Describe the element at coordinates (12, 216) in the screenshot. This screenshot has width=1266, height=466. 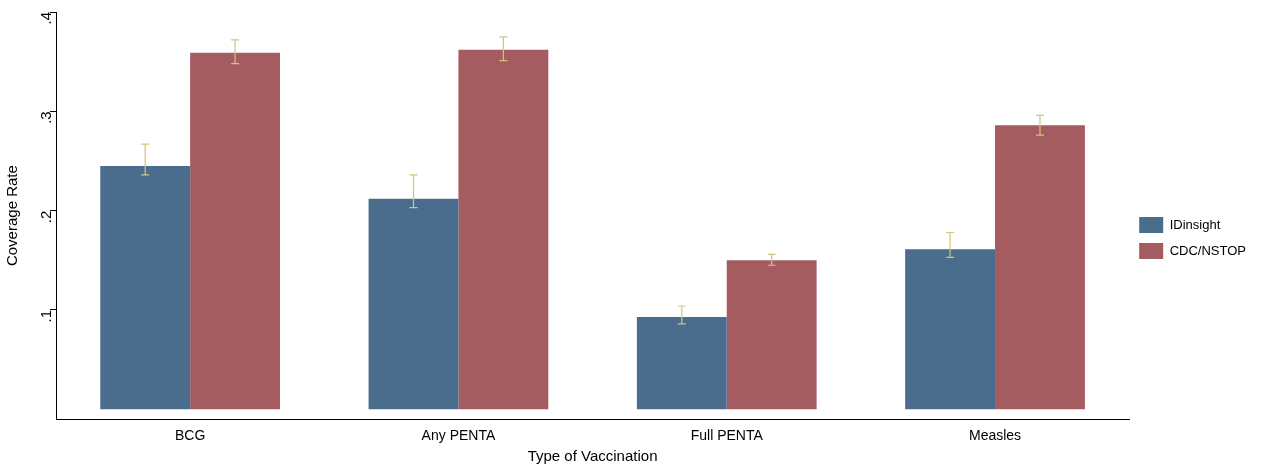
I see `y-axis-title: Coverage Rate` at that location.